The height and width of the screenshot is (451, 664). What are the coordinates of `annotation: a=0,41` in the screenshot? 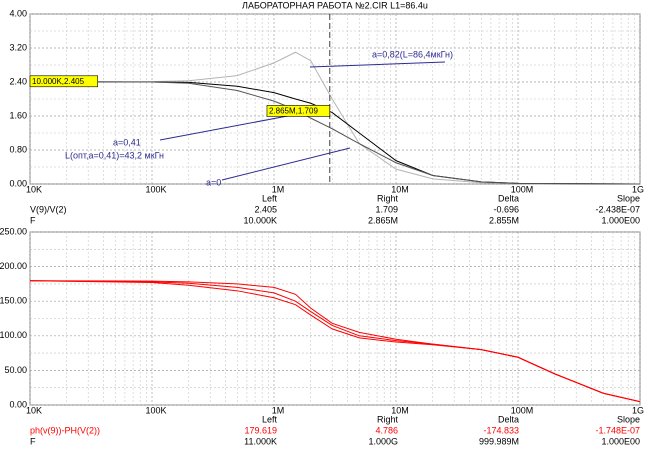 It's located at (127, 142).